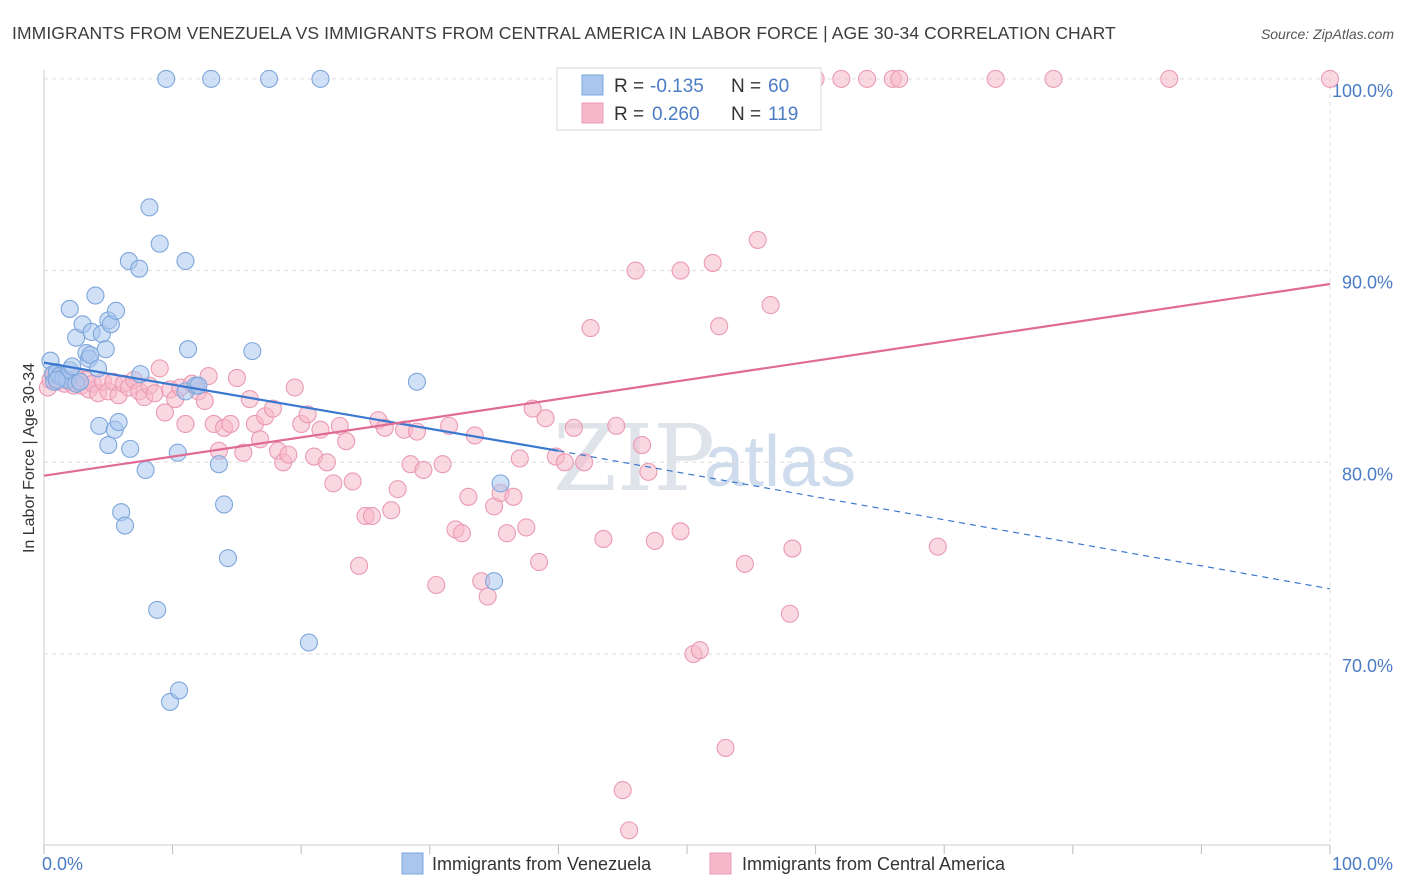  I want to click on stats-swatch-venezuela, so click(592, 85).